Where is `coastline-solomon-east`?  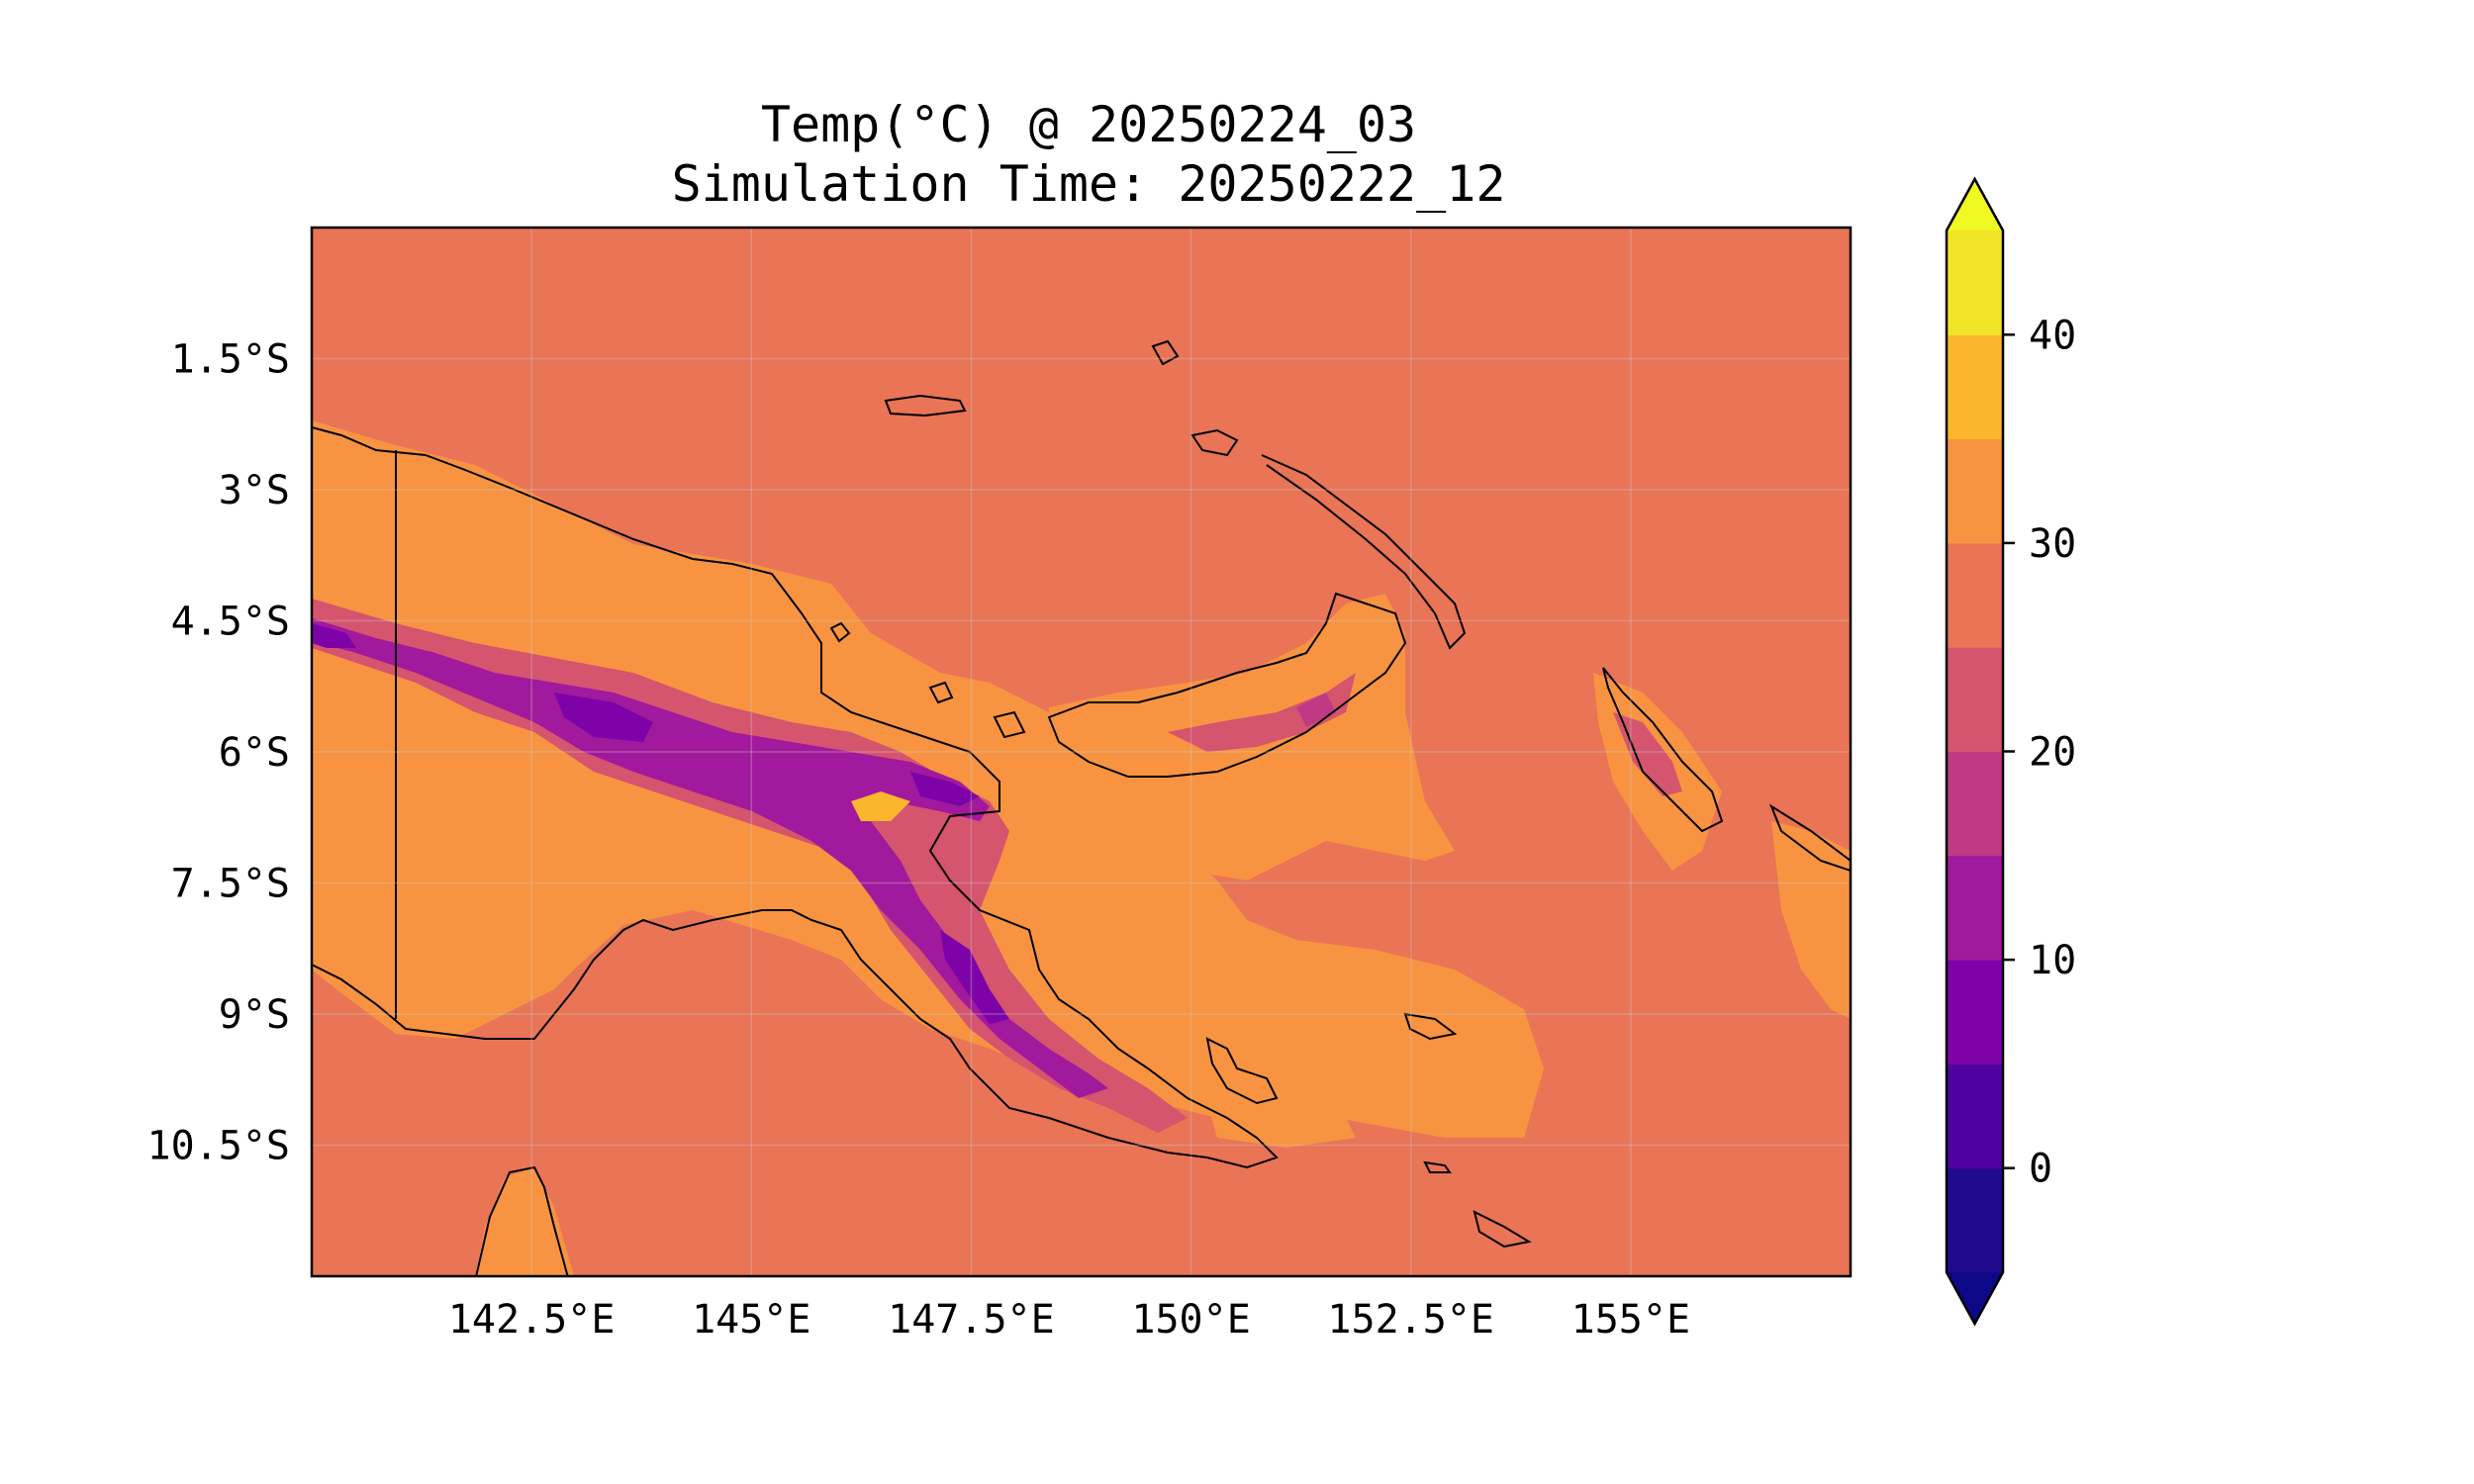 coastline-solomon-east is located at coordinates (1810, 838).